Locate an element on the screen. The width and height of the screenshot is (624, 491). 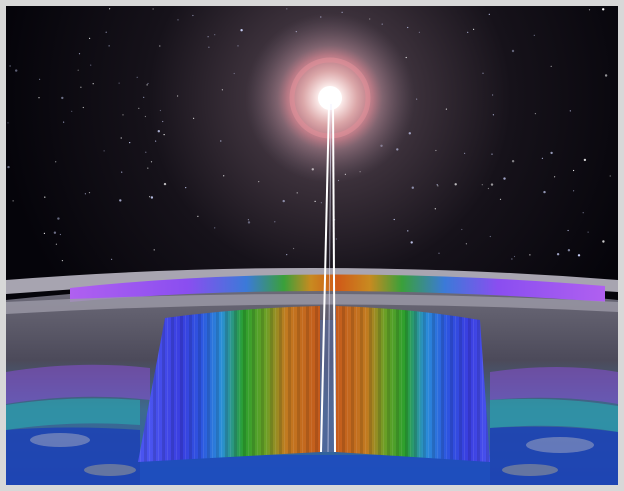
lower-limb-band is located at coordinates (312, 304).